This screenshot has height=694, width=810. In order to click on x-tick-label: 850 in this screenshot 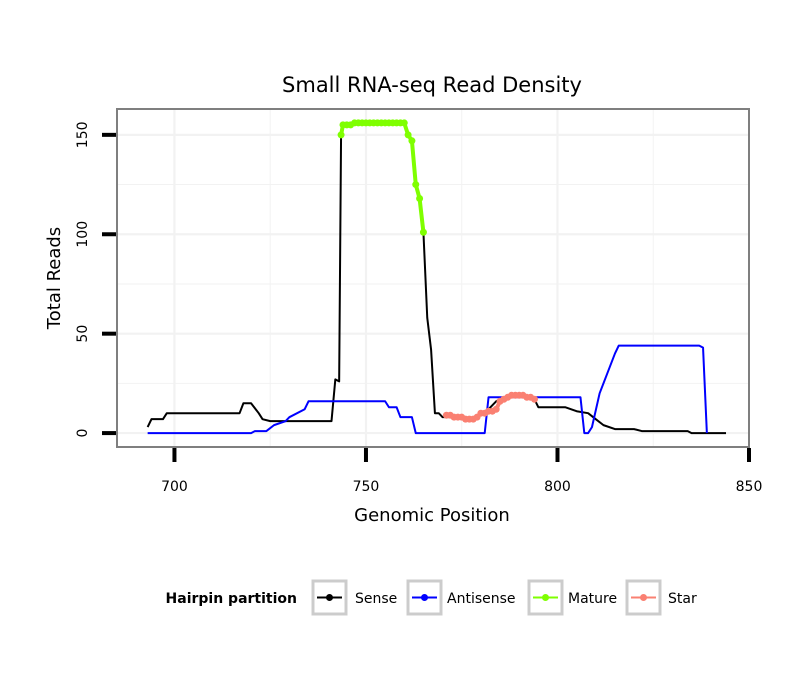, I will do `click(749, 487)`.